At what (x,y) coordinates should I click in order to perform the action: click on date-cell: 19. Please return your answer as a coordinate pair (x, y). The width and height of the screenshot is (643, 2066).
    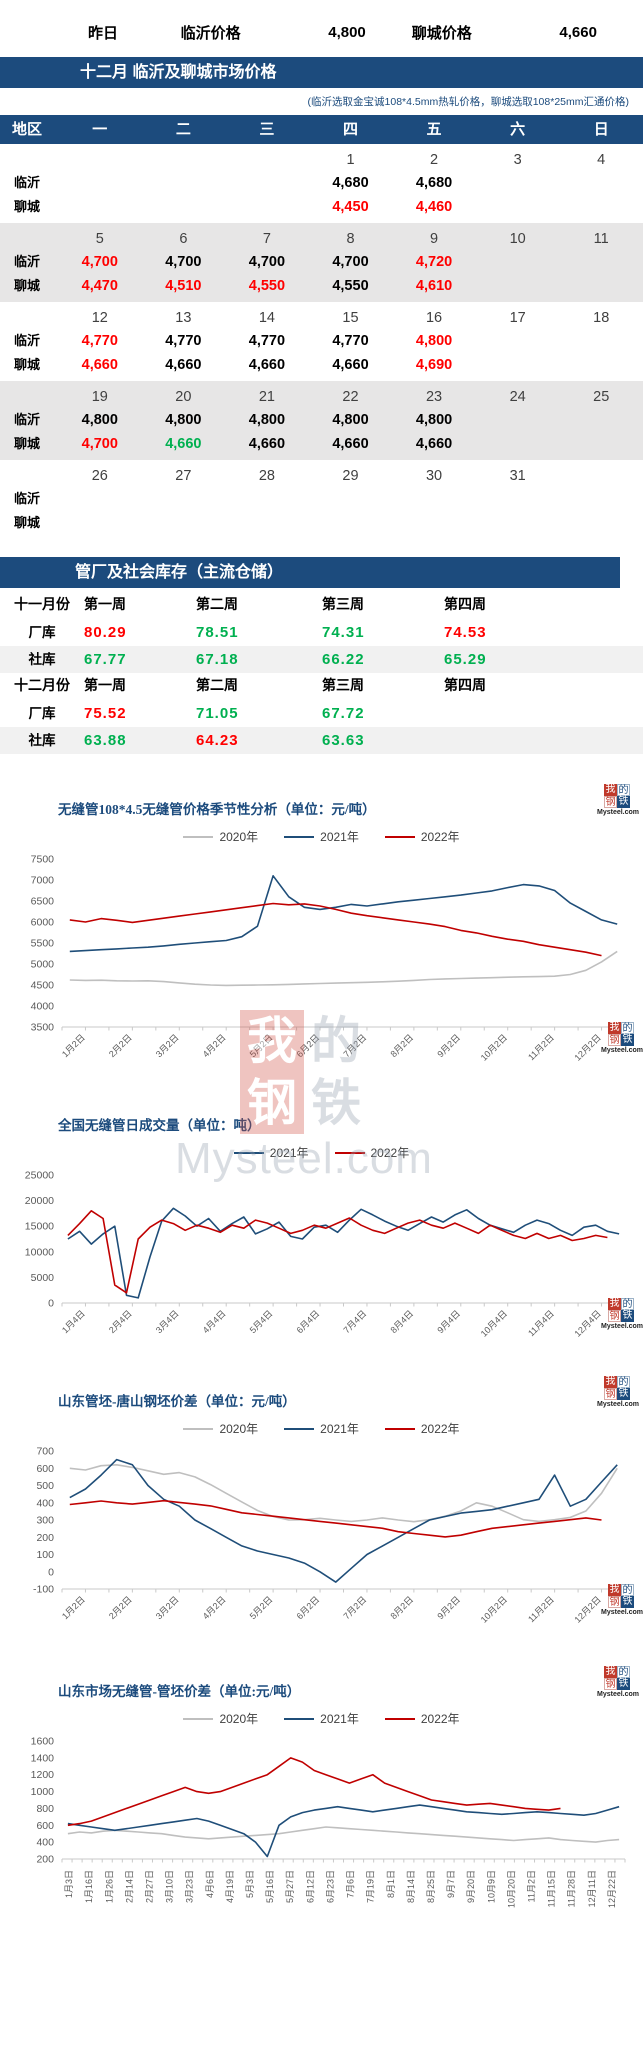
    Looking at the image, I should click on (99, 397).